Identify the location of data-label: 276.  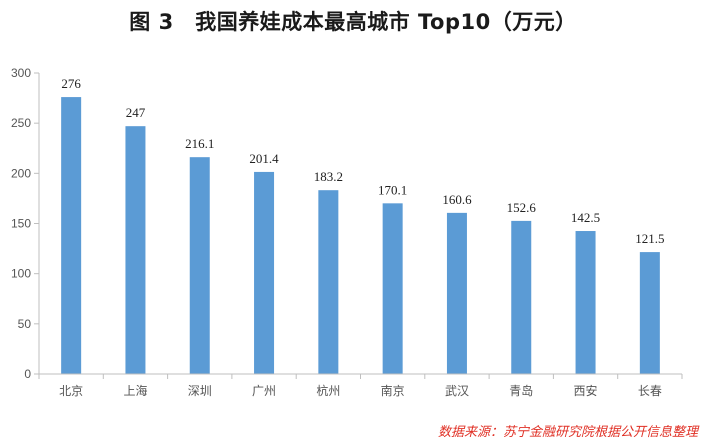
(71, 83).